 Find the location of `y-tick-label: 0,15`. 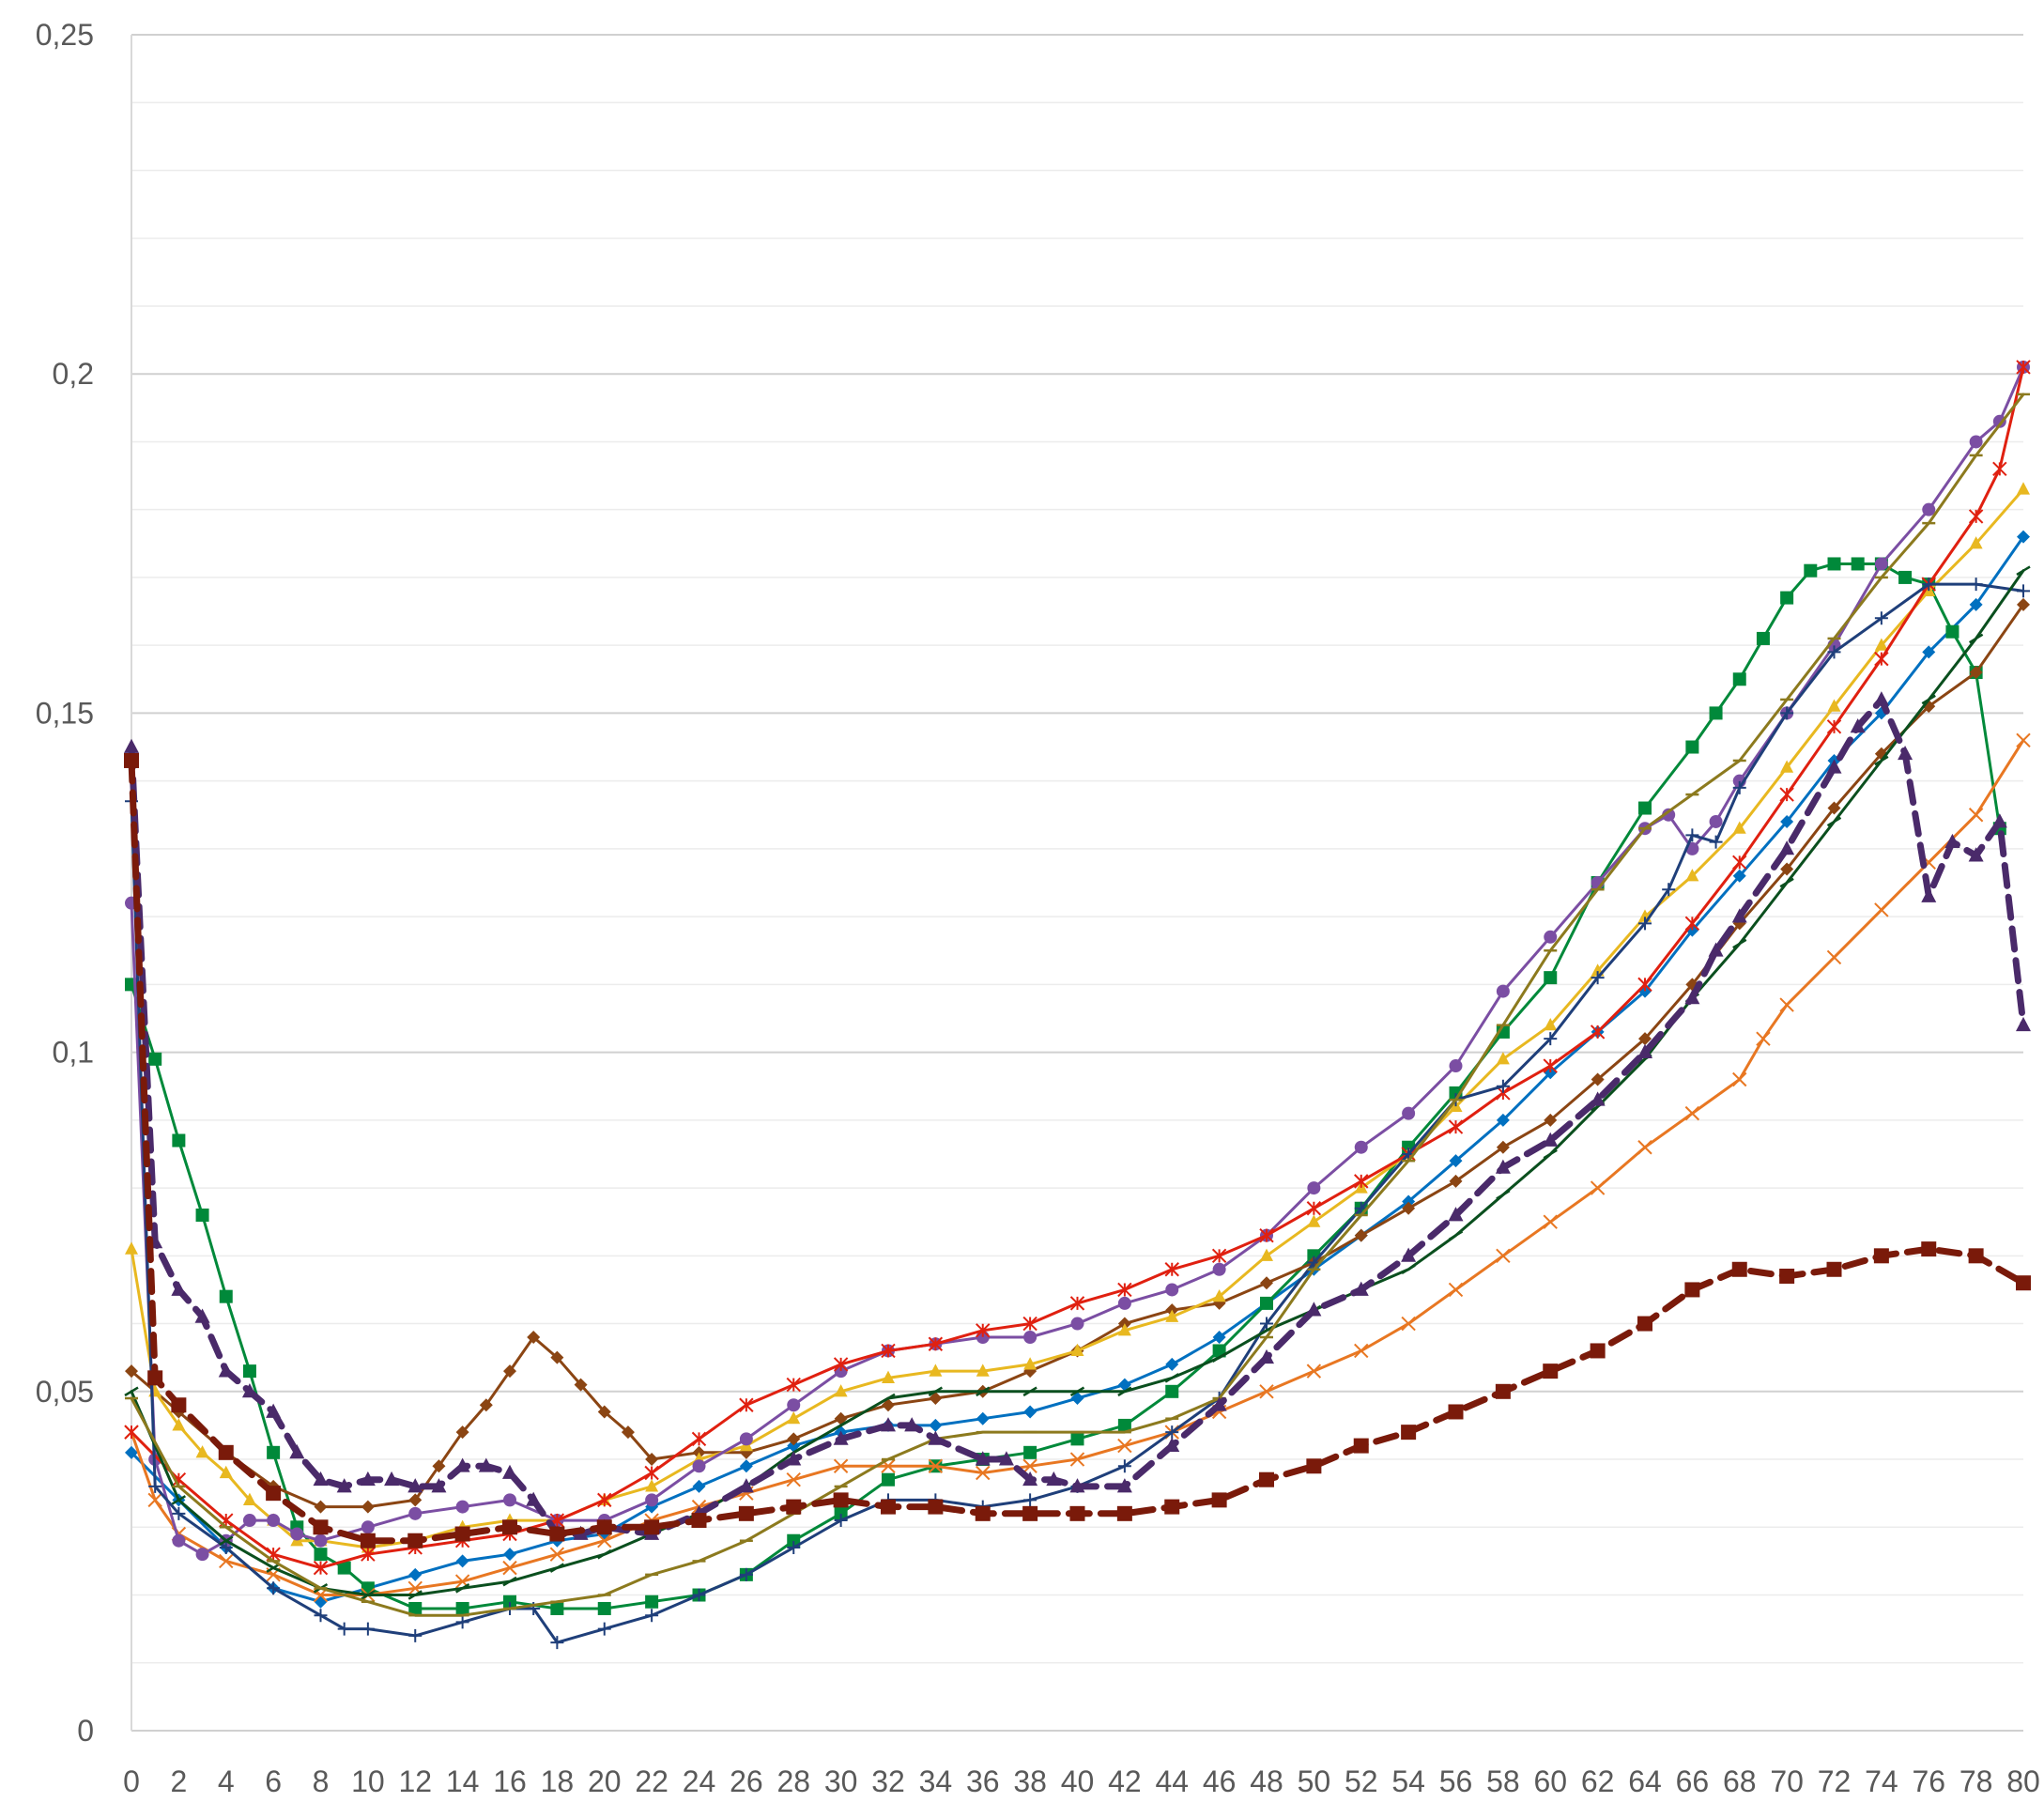

y-tick-label: 0,15 is located at coordinates (65, 713).